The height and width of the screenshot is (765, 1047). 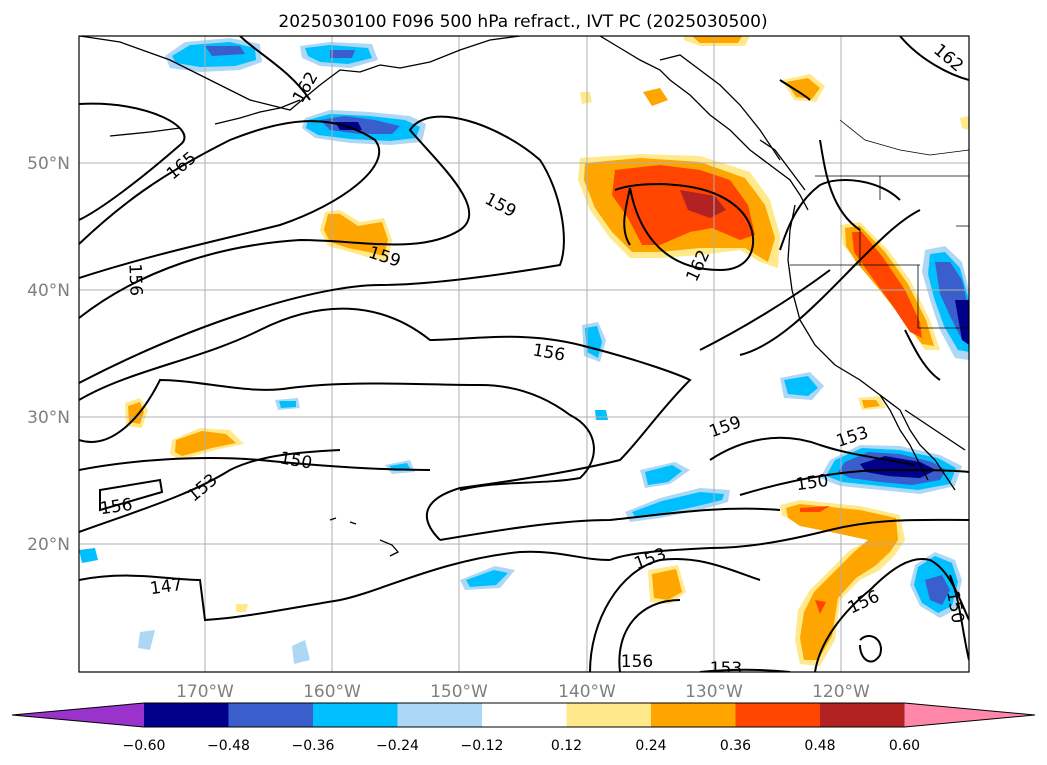 What do you see at coordinates (650, 746) in the screenshot?
I see `colorbar-tick-label: 0.24` at bounding box center [650, 746].